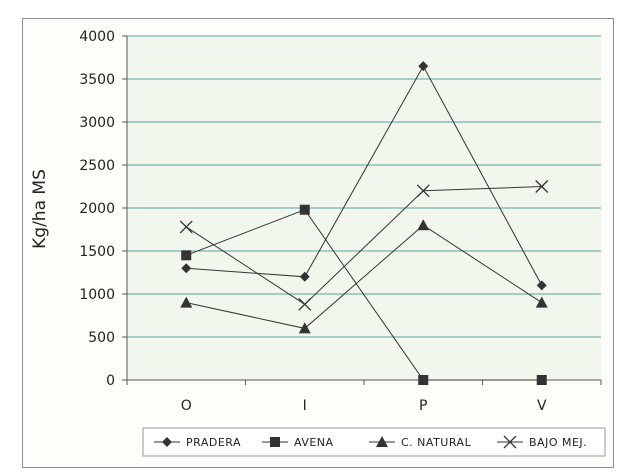 This screenshot has height=475, width=624. What do you see at coordinates (40, 209) in the screenshot?
I see `y-axis-label: Kg/ha MS` at bounding box center [40, 209].